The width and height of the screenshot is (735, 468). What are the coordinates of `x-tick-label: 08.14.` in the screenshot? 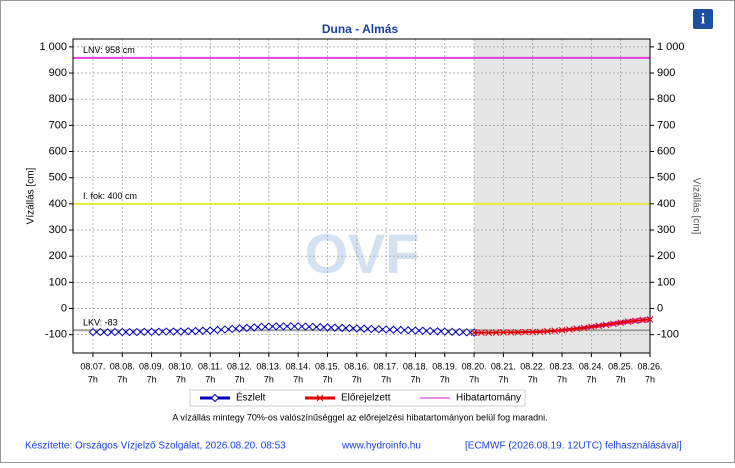 It's located at (298, 366).